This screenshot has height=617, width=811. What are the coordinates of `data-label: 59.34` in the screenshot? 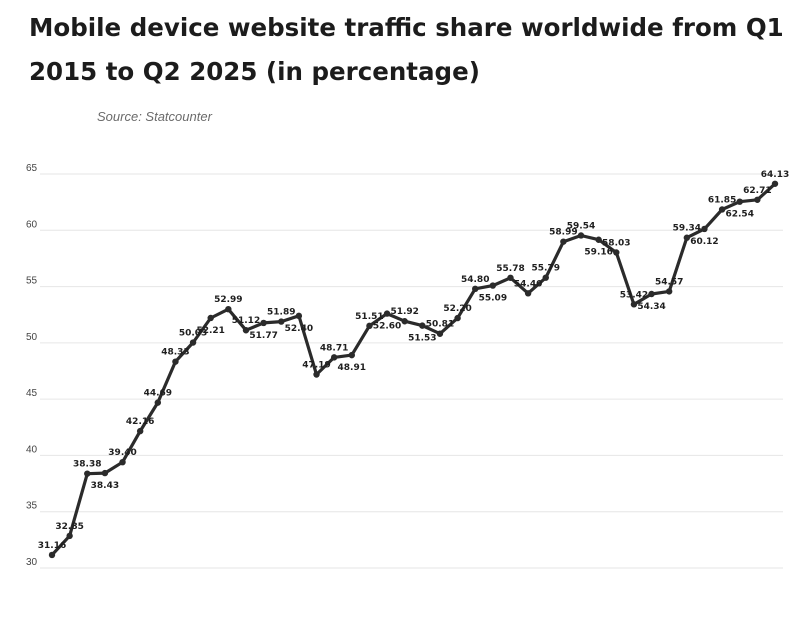 It's located at (687, 229).